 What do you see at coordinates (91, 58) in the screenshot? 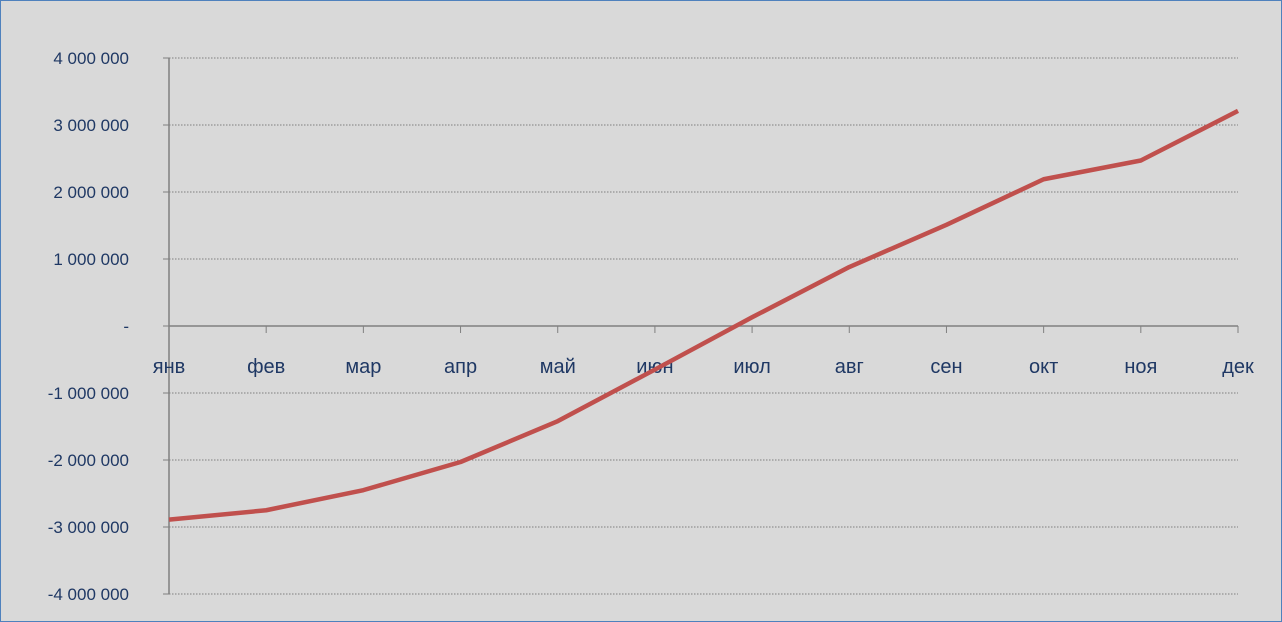
I see `y-tick-label: 4 000 000` at bounding box center [91, 58].